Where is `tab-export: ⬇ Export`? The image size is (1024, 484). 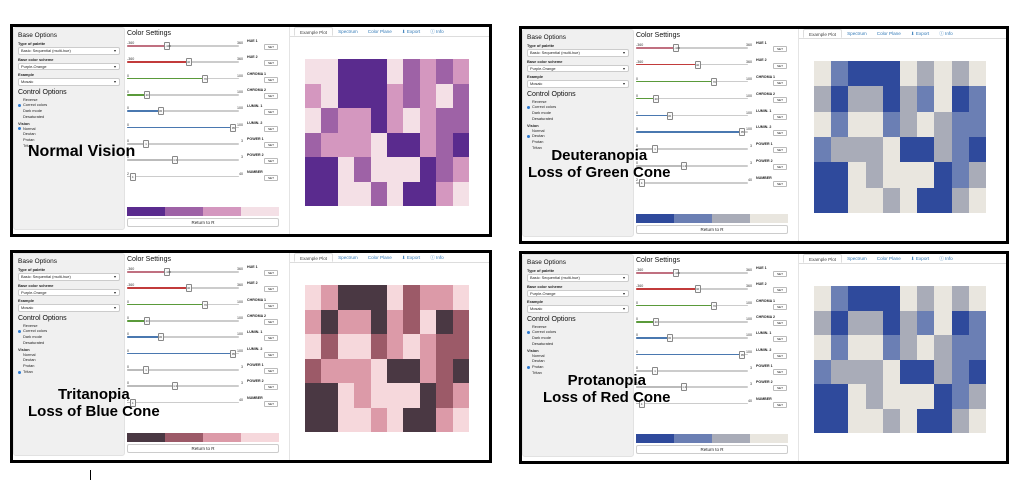
tab-export: ⬇ Export is located at coordinates (411, 31).